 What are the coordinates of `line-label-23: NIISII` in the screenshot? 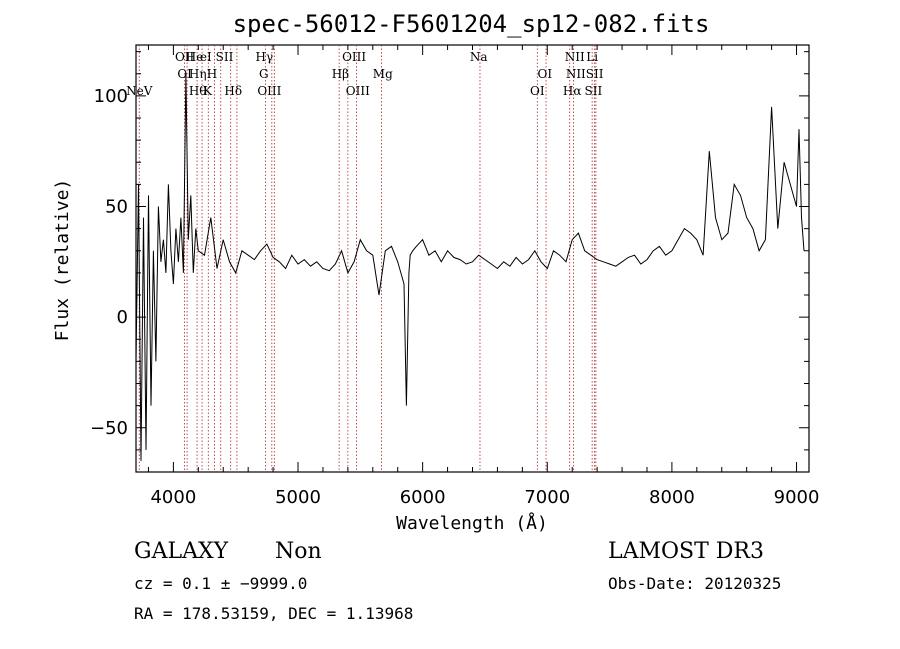 It's located at (585, 74).